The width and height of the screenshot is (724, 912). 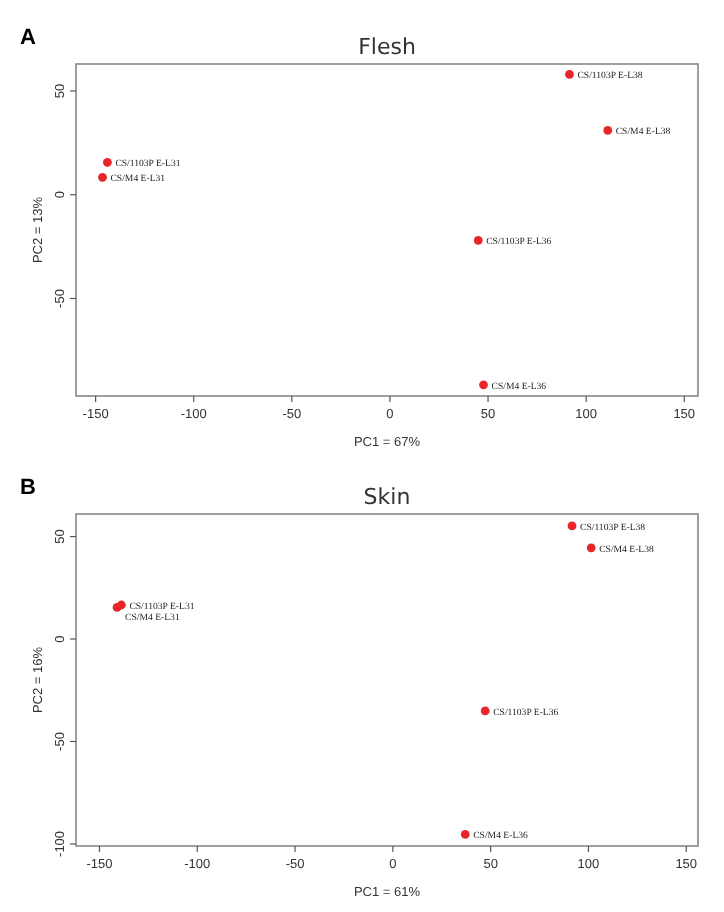 What do you see at coordinates (28, 488) in the screenshot?
I see `text: B` at bounding box center [28, 488].